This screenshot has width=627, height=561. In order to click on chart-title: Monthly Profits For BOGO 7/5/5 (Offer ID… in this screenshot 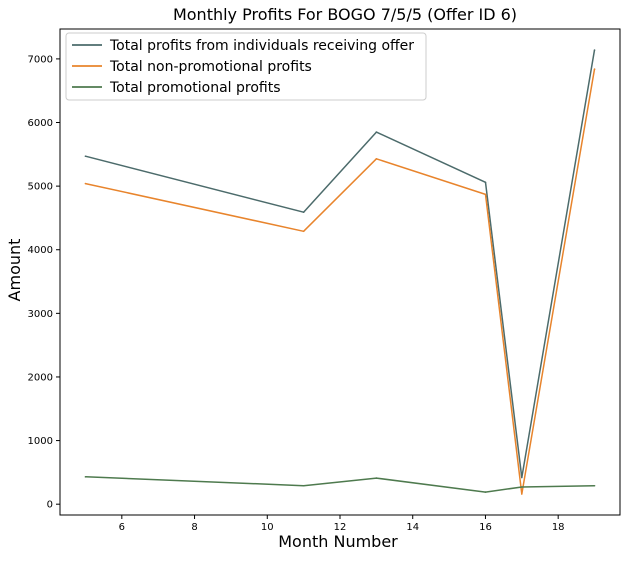, I will do `click(345, 14)`.